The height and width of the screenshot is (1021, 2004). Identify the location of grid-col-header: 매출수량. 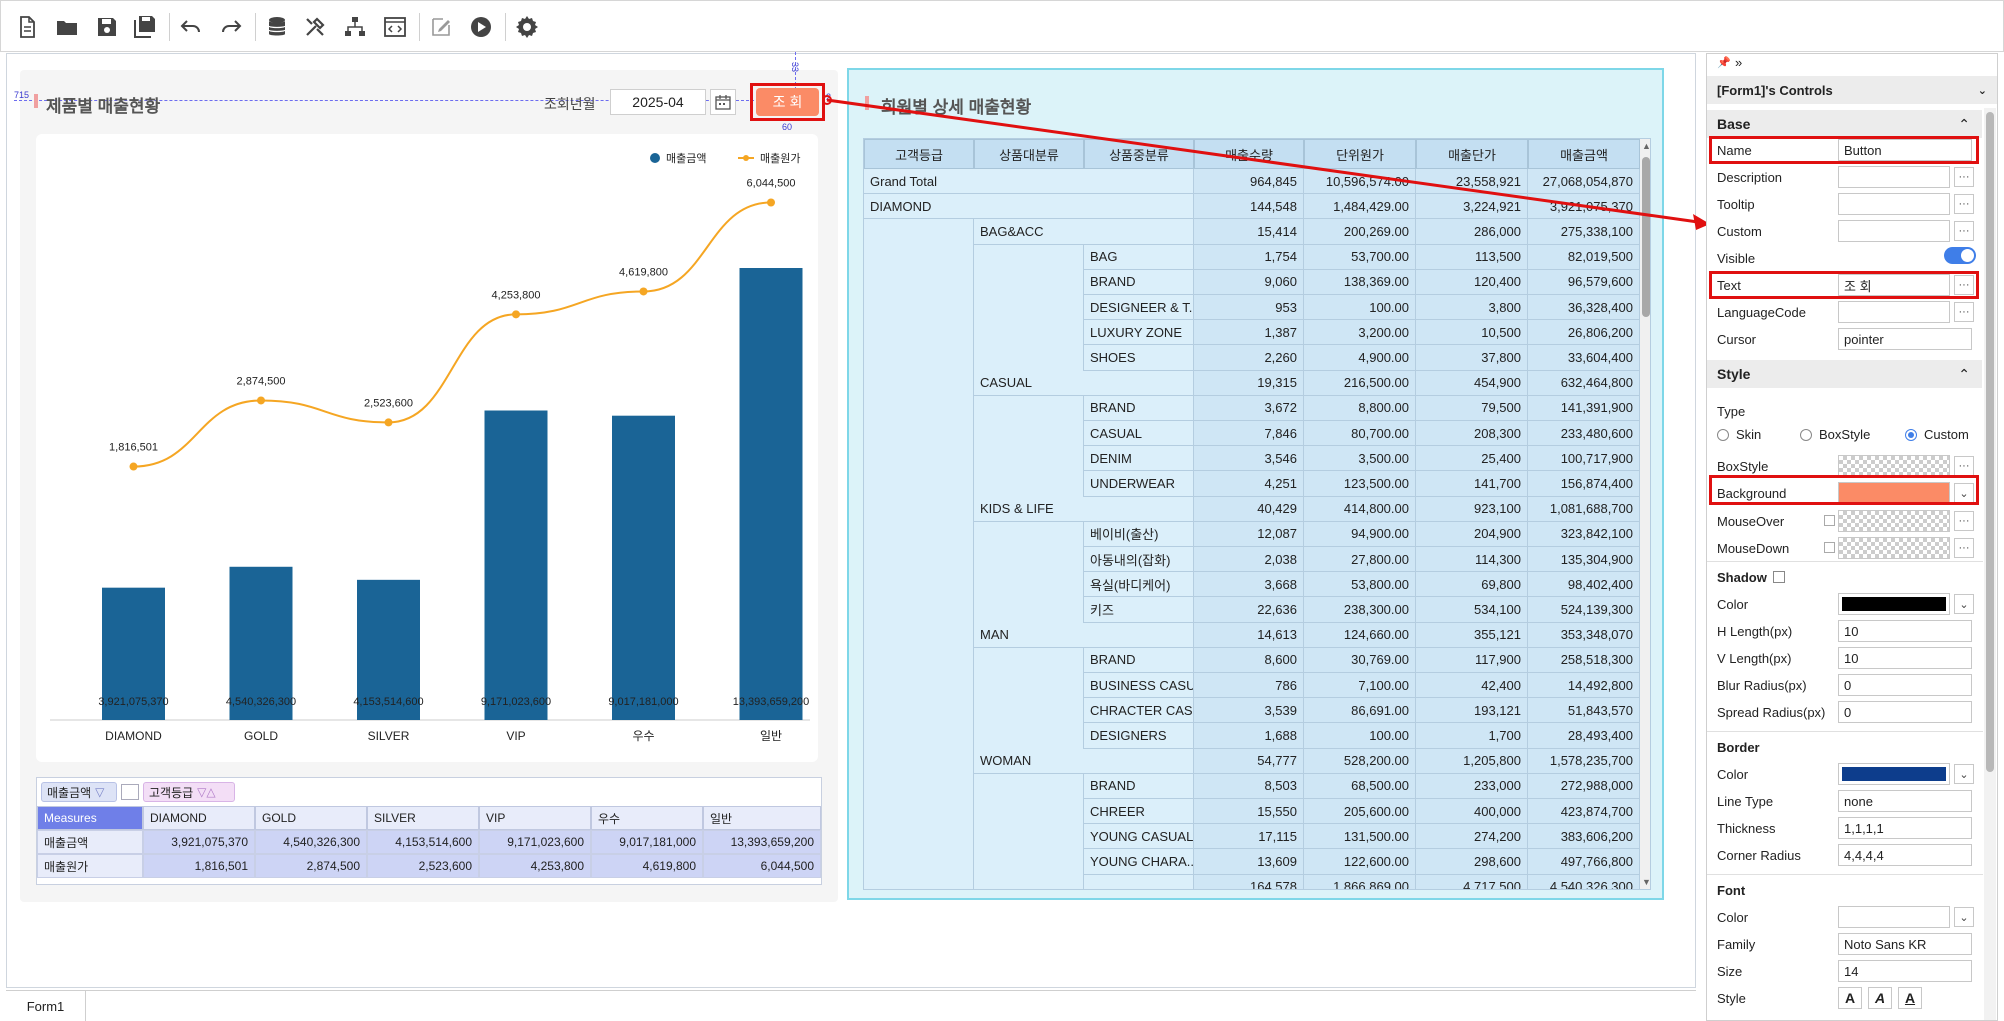
(1249, 154).